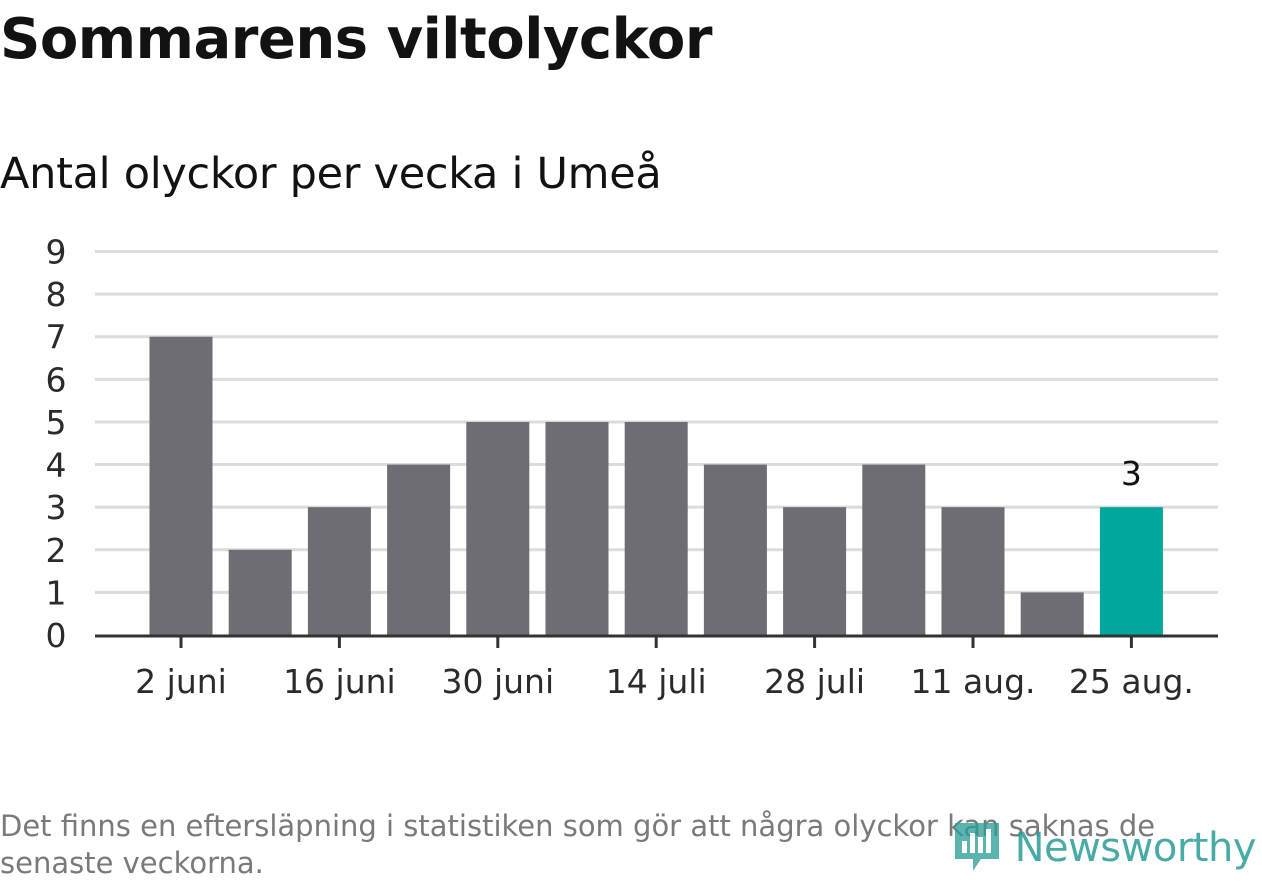 The width and height of the screenshot is (1262, 882). What do you see at coordinates (56, 507) in the screenshot?
I see `y-tick-label: 3` at bounding box center [56, 507].